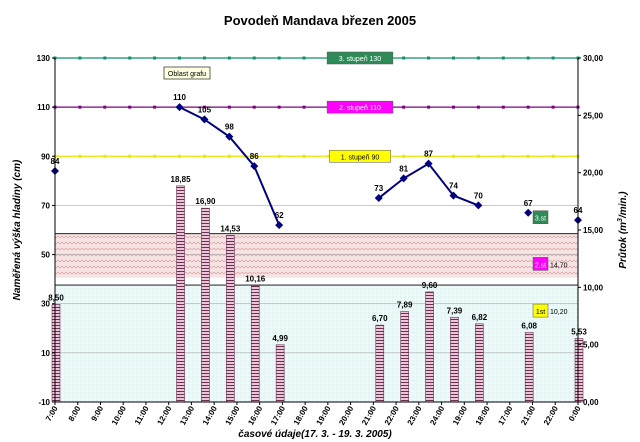  I want to click on x-tick: 16:00, so click(255, 415).